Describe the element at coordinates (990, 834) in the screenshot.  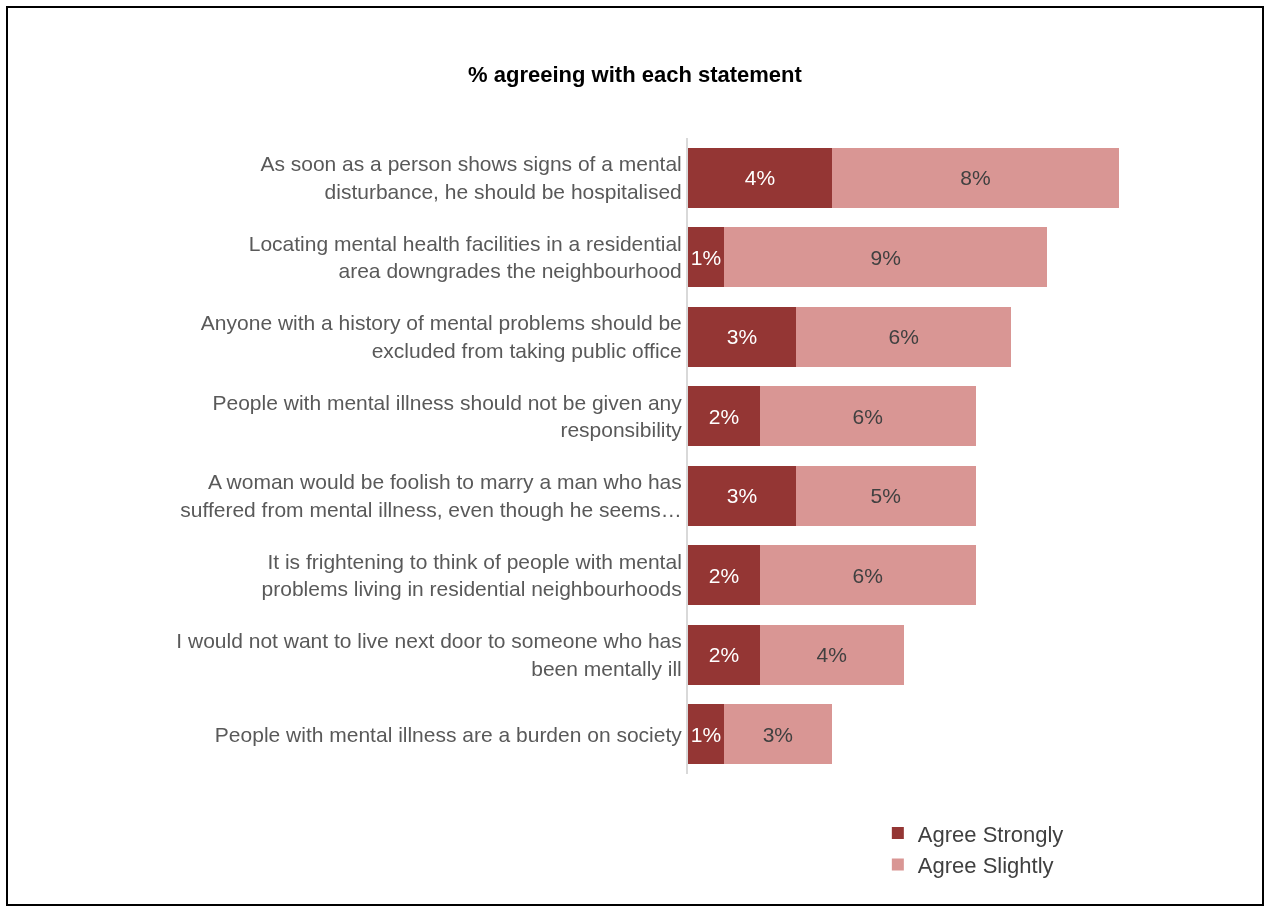
I see `legend-label: Agree Strongly` at that location.